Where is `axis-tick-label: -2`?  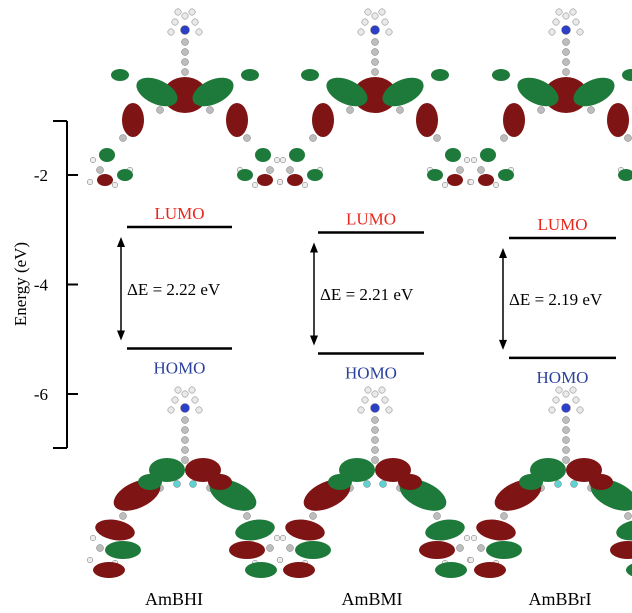
axis-tick-label: -2 is located at coordinates (41, 175).